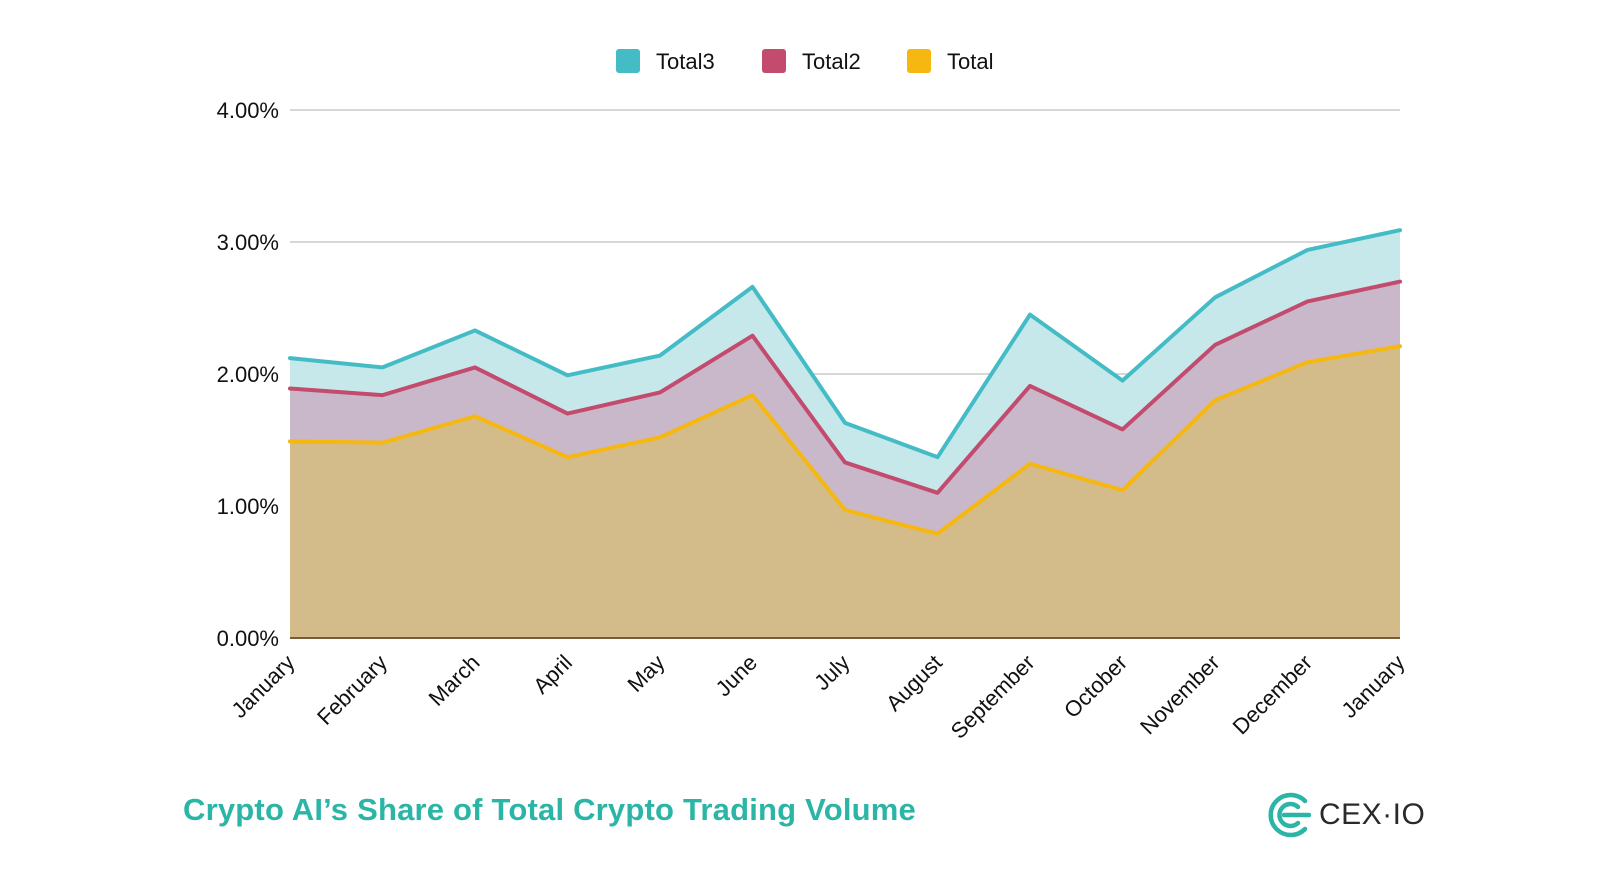 Image resolution: width=1600 pixels, height=878 pixels. I want to click on x-tick-label: July, so click(831, 672).